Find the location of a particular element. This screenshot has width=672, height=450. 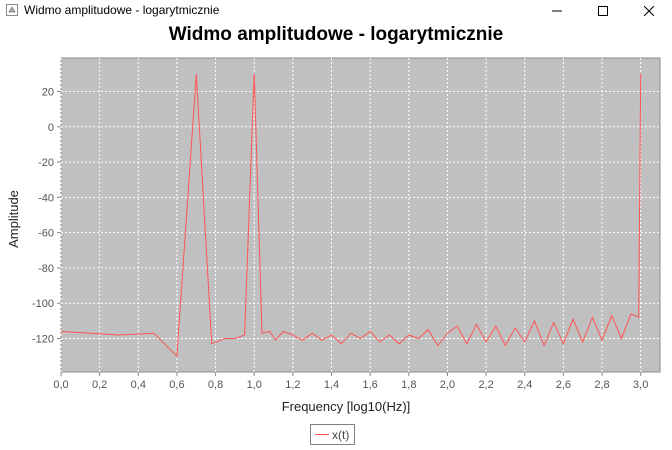

window-title: Widmo amplitudowe - logarytmicznie is located at coordinates (122, 10).